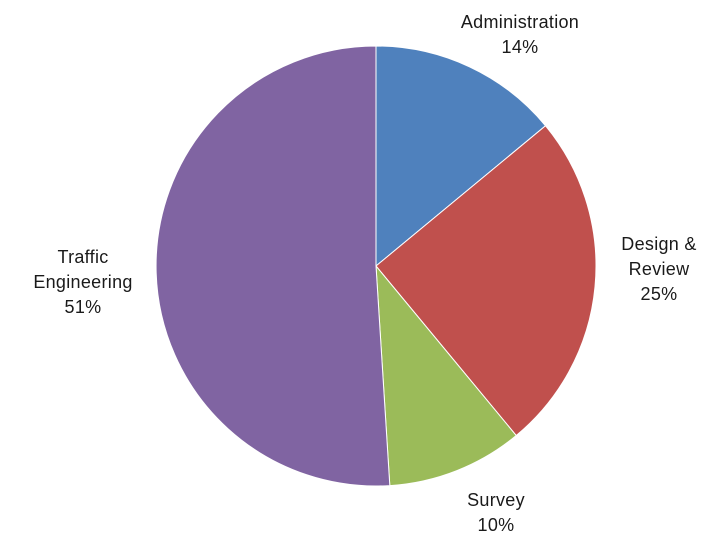  What do you see at coordinates (496, 500) in the screenshot?
I see `slice-name-survey: Survey` at bounding box center [496, 500].